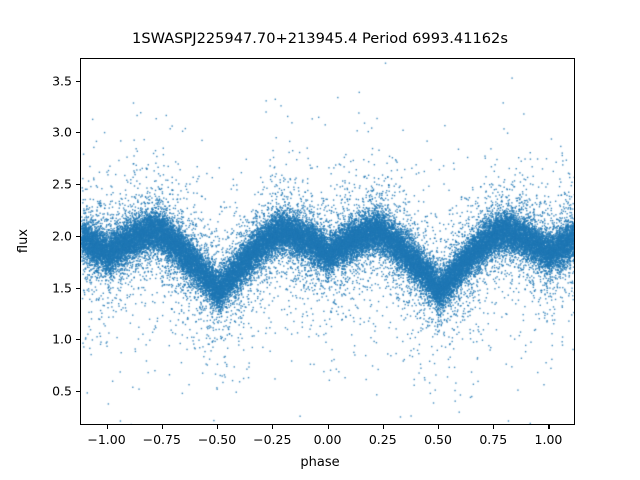  What do you see at coordinates (438, 439) in the screenshot?
I see `x-tick-label: 0.50` at bounding box center [438, 439].